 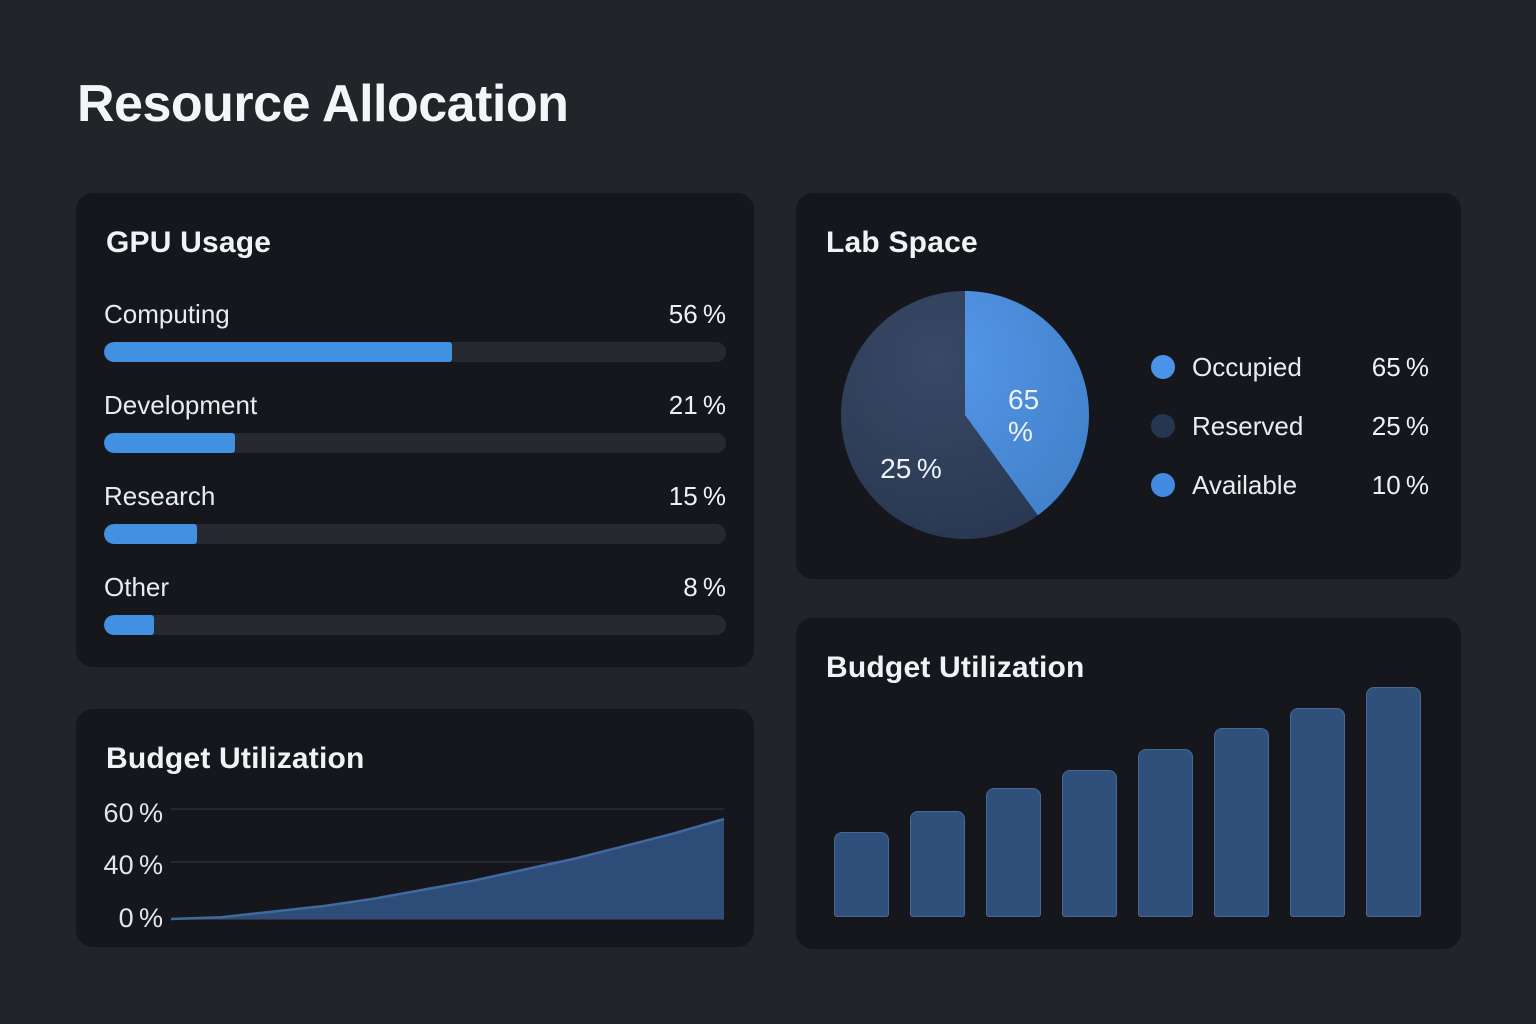 What do you see at coordinates (1400, 366) in the screenshot?
I see `legend-value: 65 %` at bounding box center [1400, 366].